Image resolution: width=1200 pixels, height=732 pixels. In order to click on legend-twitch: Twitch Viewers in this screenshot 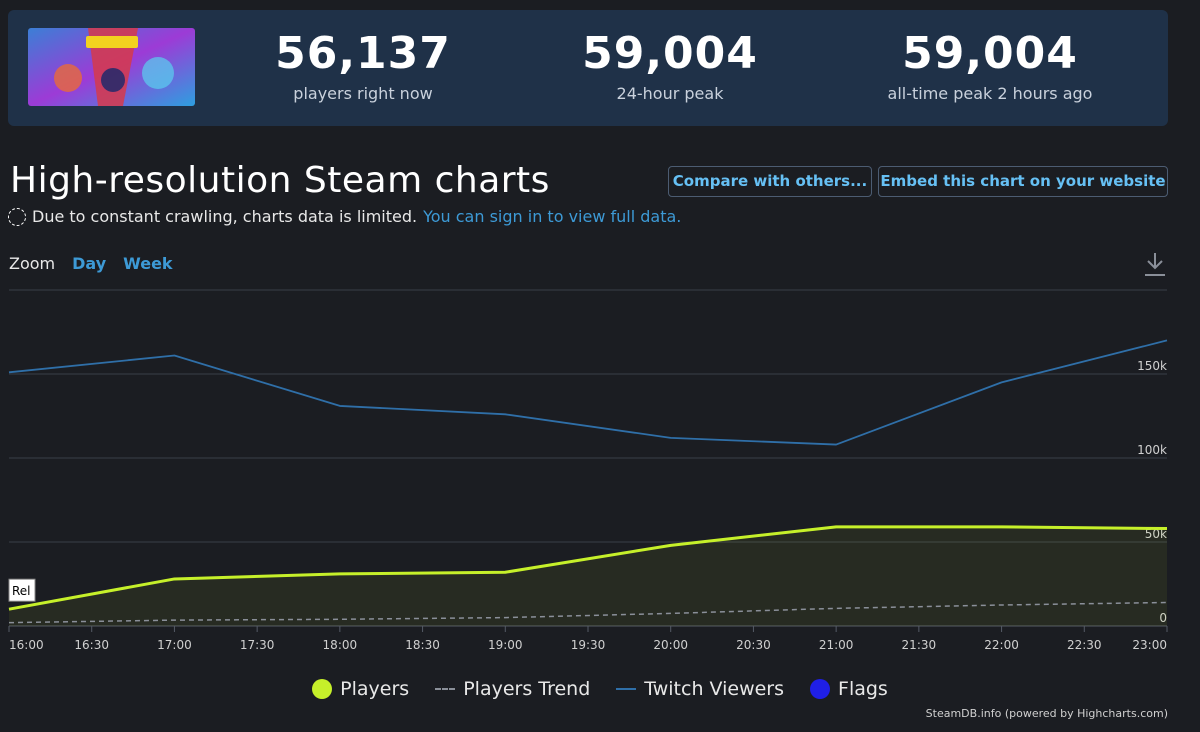, I will do `click(700, 689)`.